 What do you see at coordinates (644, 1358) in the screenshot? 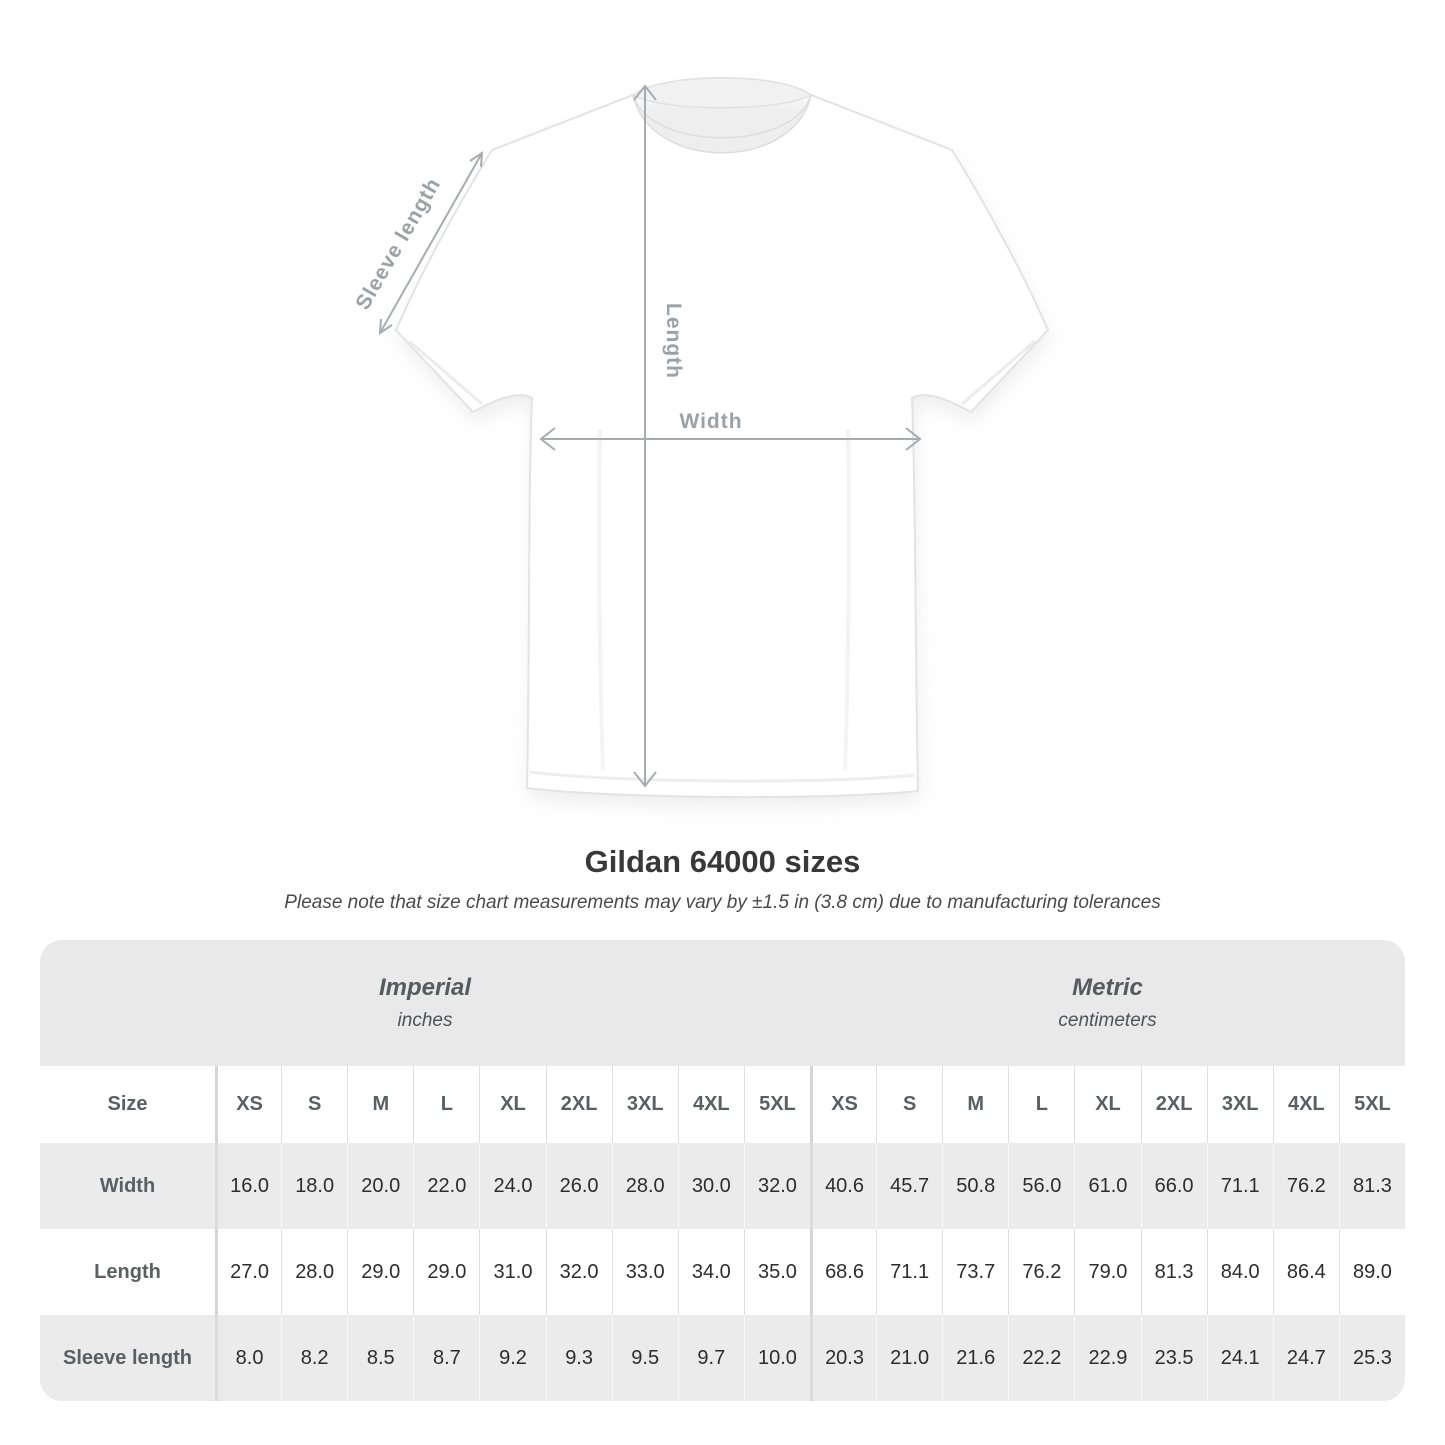
I see `value-cell: 9.5` at bounding box center [644, 1358].